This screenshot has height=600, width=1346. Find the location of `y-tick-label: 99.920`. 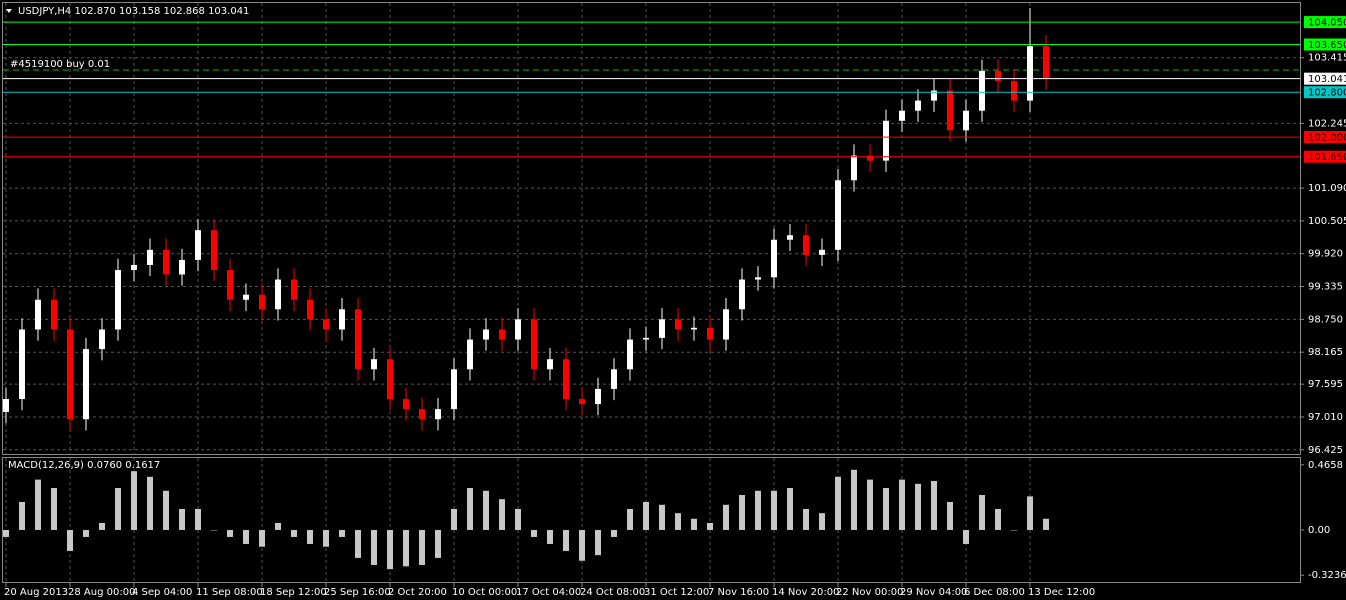

y-tick-label: 99.920 is located at coordinates (1325, 254).